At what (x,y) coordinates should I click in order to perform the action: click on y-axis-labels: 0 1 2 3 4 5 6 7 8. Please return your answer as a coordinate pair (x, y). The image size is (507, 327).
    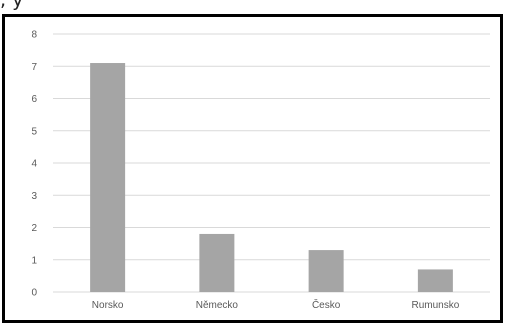
    Looking at the image, I should click on (34, 164).